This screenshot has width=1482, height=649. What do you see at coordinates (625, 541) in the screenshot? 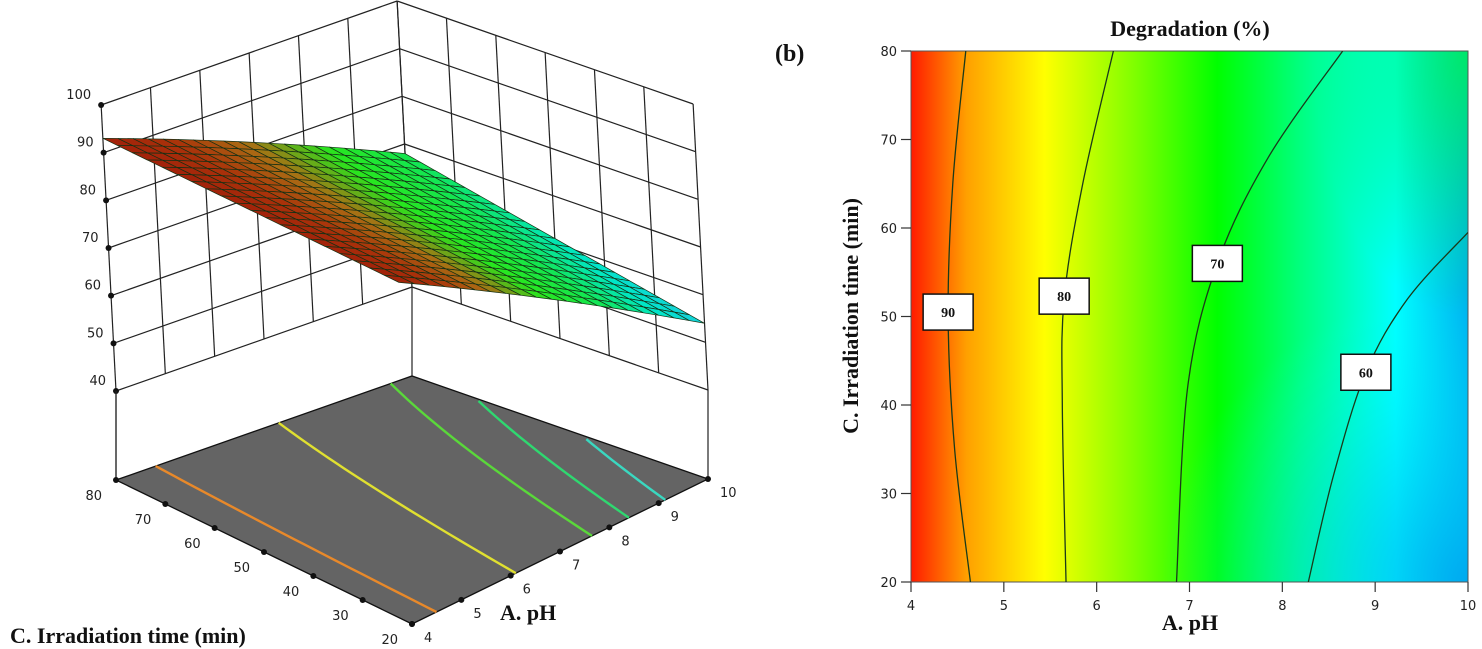
I see `ph-tick-label: 8` at bounding box center [625, 541].